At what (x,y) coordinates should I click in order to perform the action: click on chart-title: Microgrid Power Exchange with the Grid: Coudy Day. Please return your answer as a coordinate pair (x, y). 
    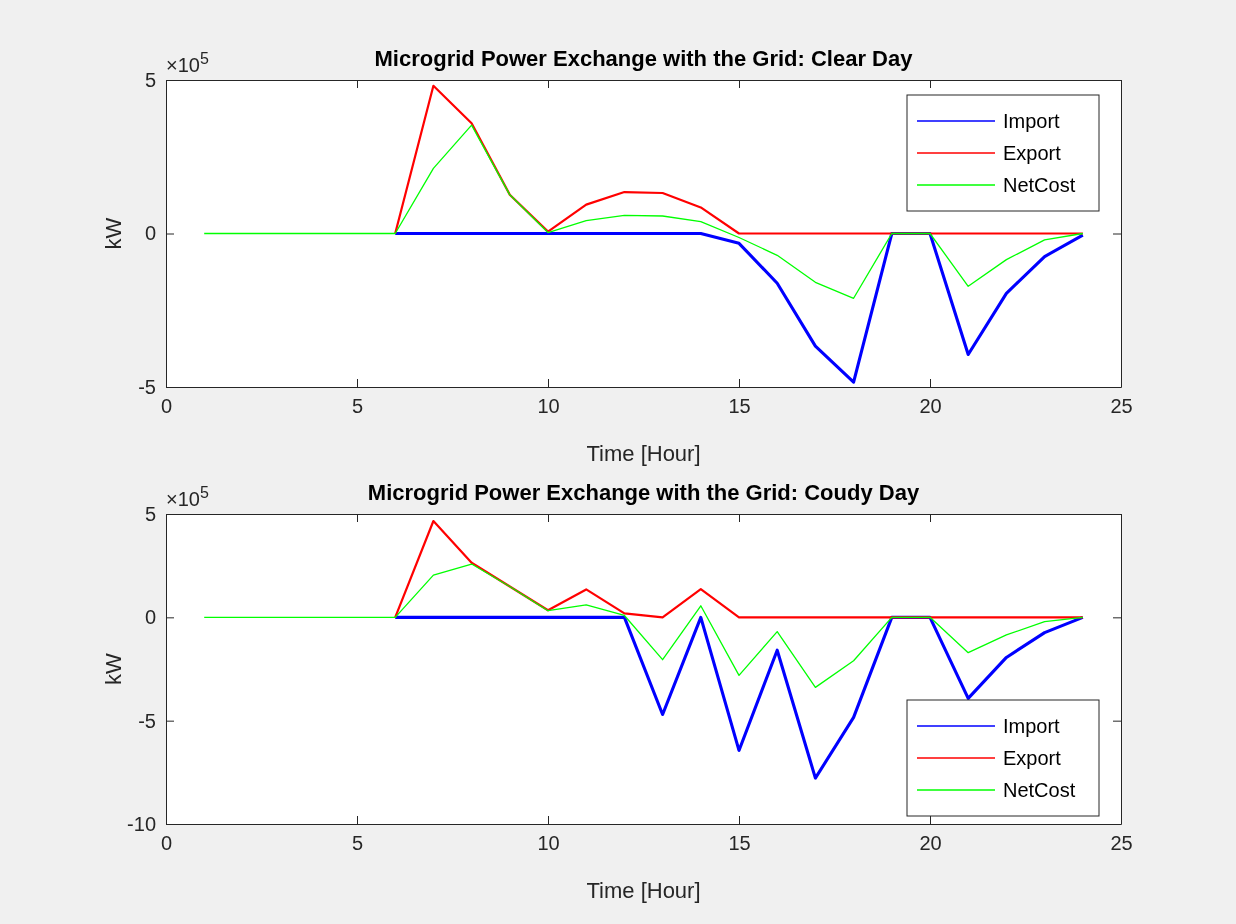
    Looking at the image, I should click on (643, 492).